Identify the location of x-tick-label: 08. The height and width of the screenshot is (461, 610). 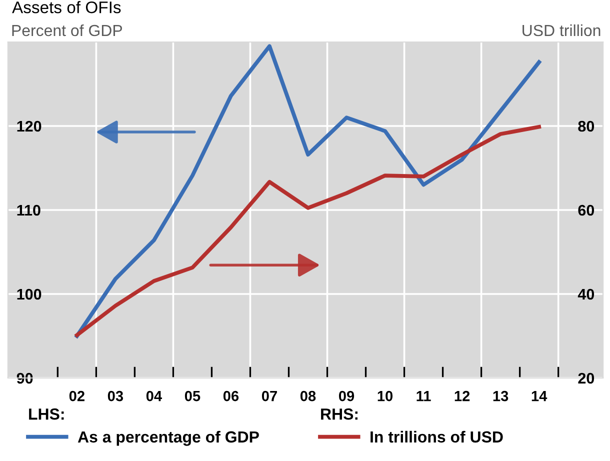
(308, 396).